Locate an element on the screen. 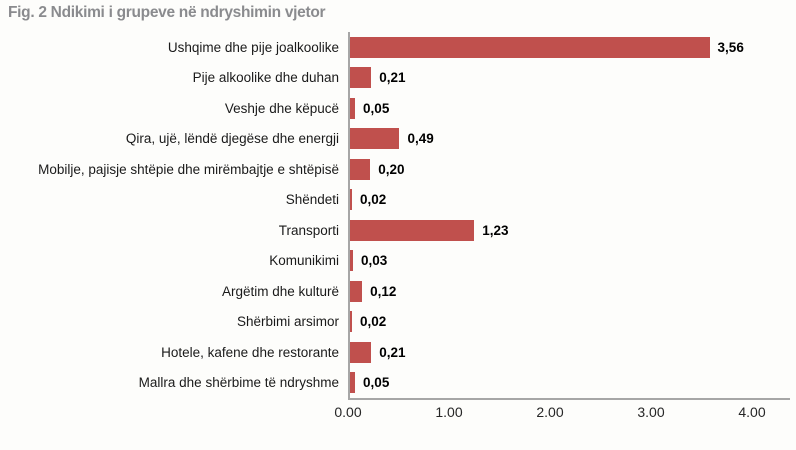 The width and height of the screenshot is (796, 450). x-axis: 0.00 1.00 2.00 3.00 4.00 is located at coordinates (565, 412).